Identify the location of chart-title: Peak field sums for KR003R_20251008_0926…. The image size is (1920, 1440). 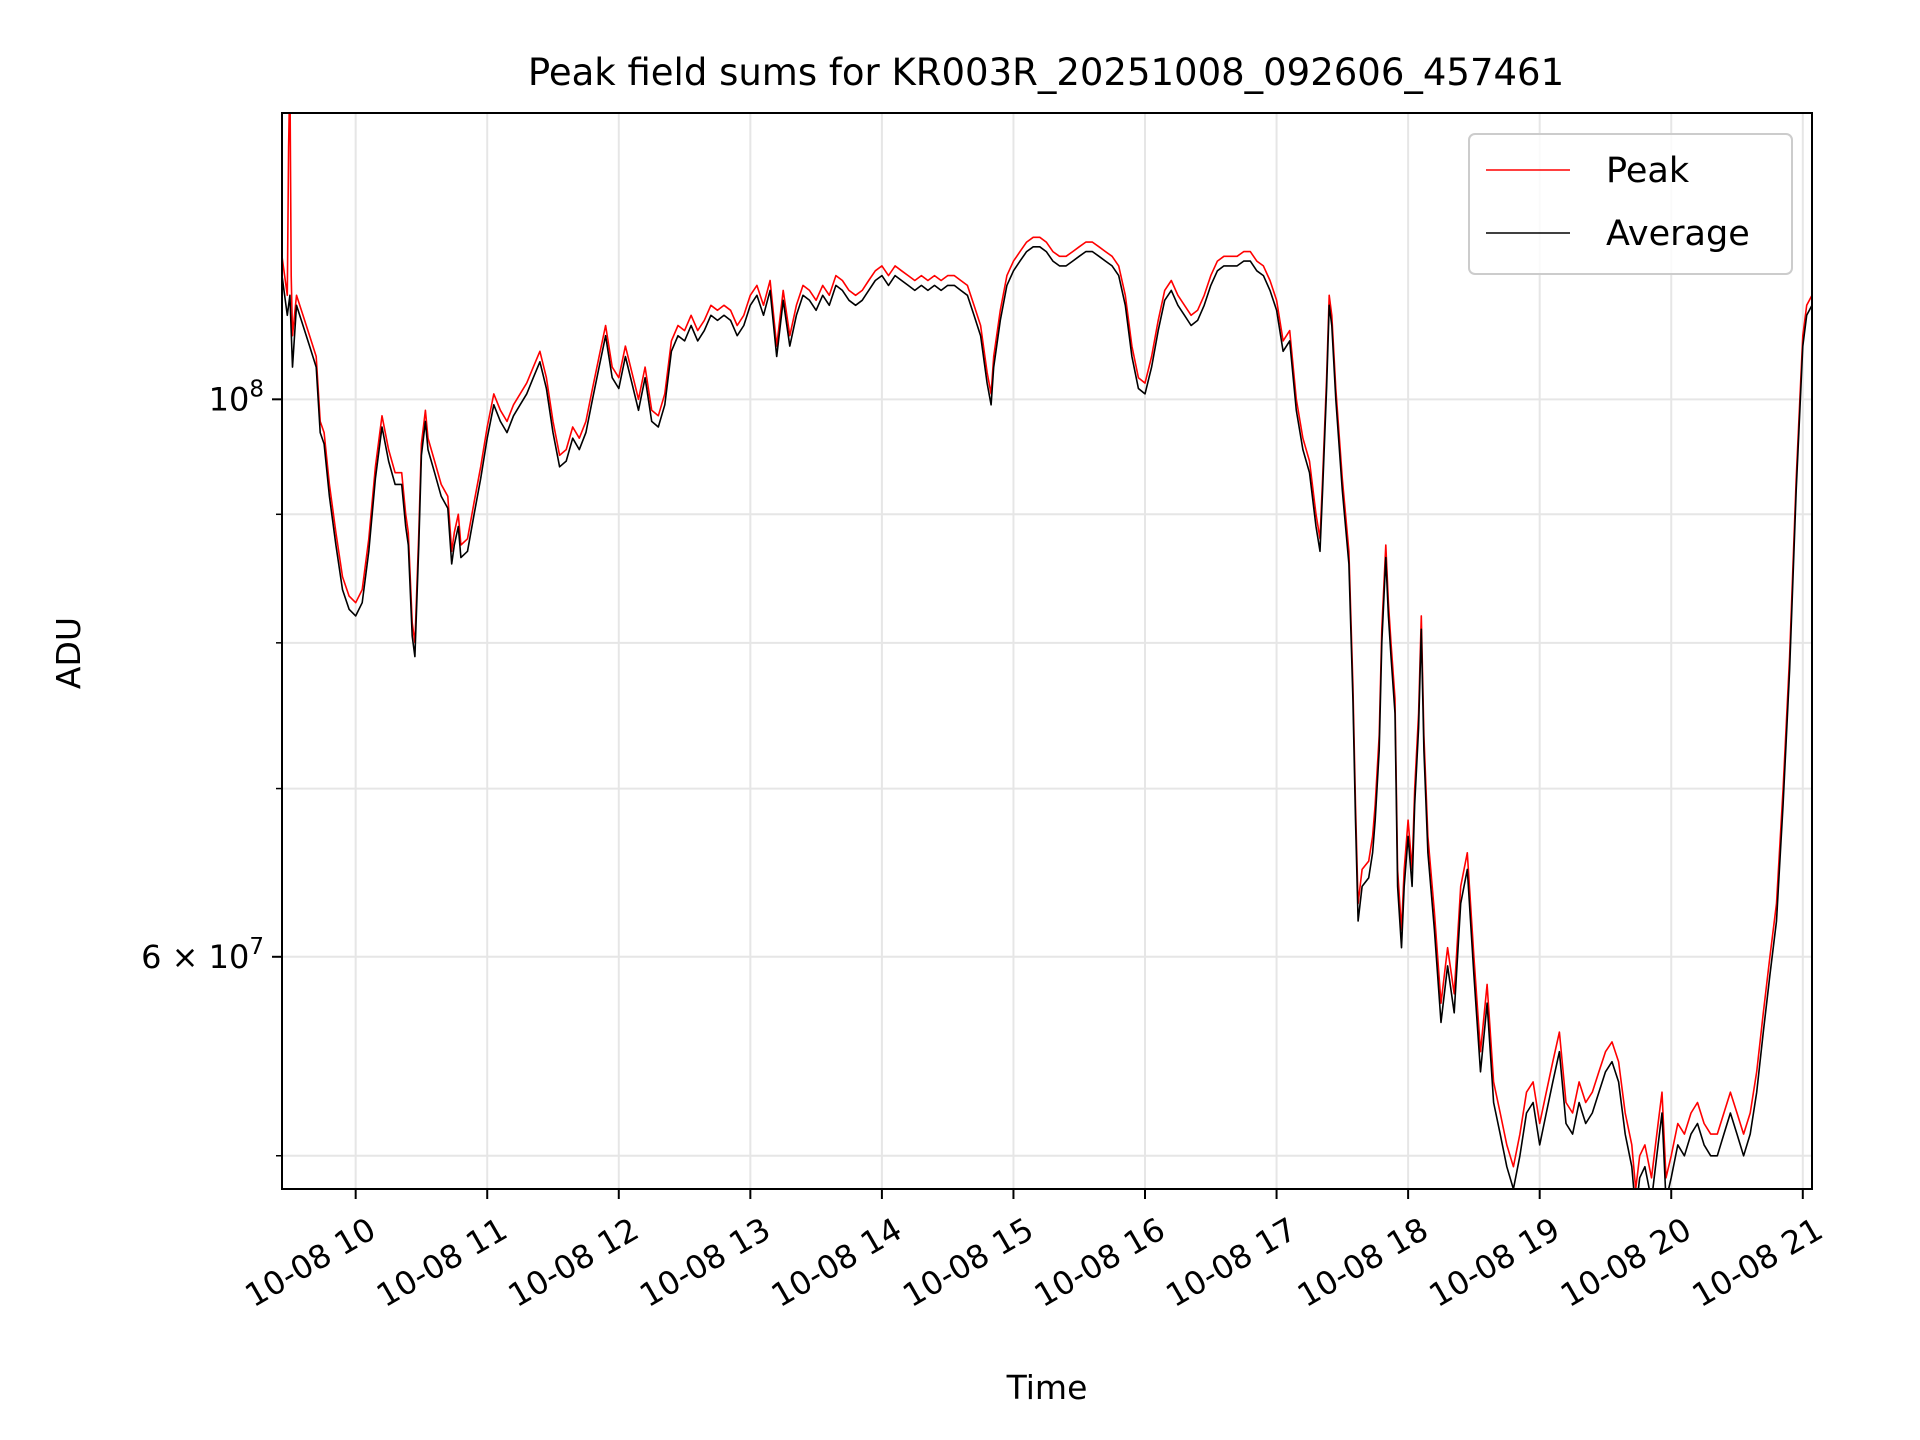
(1046, 72).